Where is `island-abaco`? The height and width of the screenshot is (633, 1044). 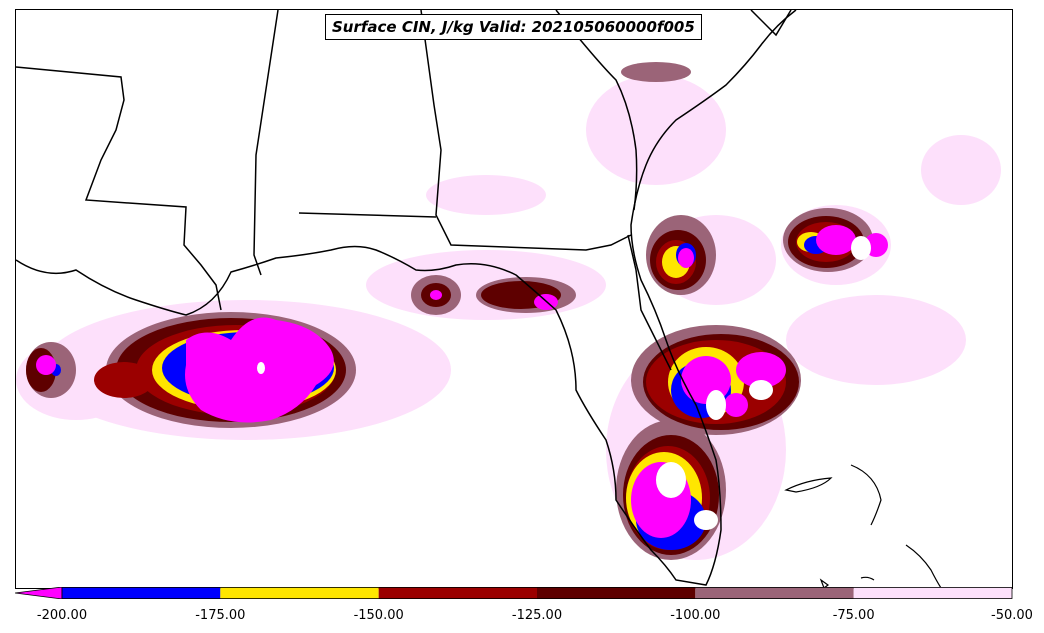
island-abaco is located at coordinates (866, 495).